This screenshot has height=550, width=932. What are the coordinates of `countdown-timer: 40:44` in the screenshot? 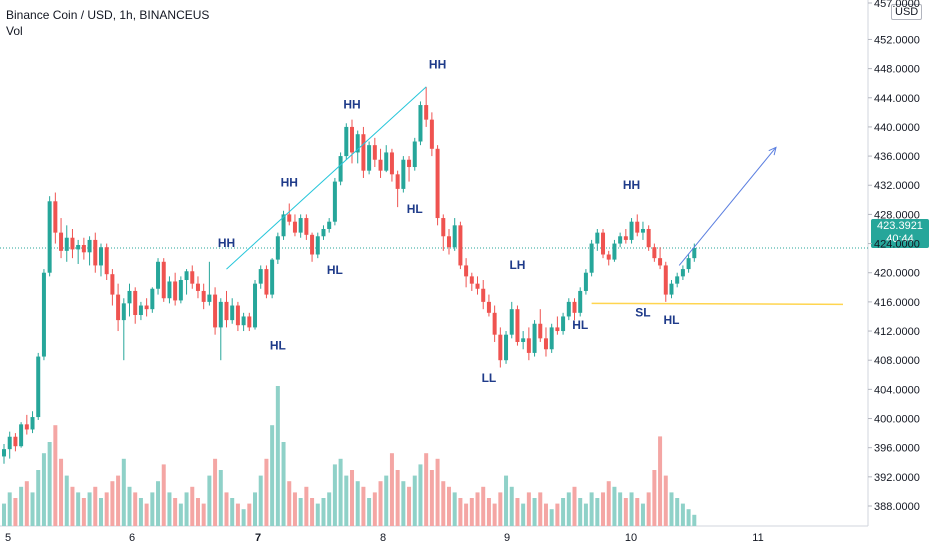 It's located at (900, 239).